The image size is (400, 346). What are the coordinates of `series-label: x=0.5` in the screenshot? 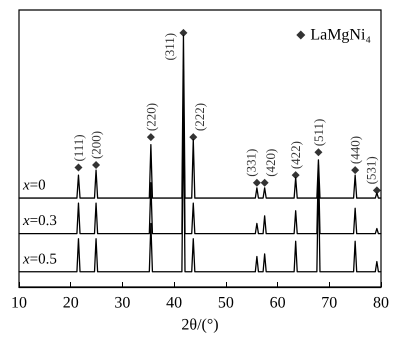 It's located at (39, 259).